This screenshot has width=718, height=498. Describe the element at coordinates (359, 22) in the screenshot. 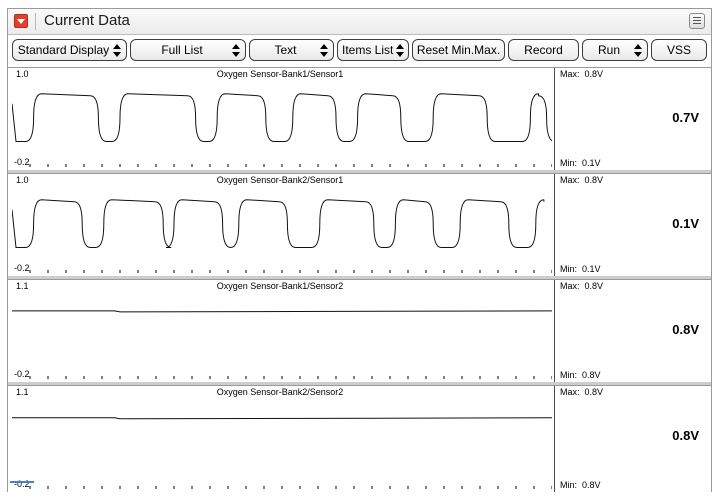

I see `title-bar: Current Data` at that location.